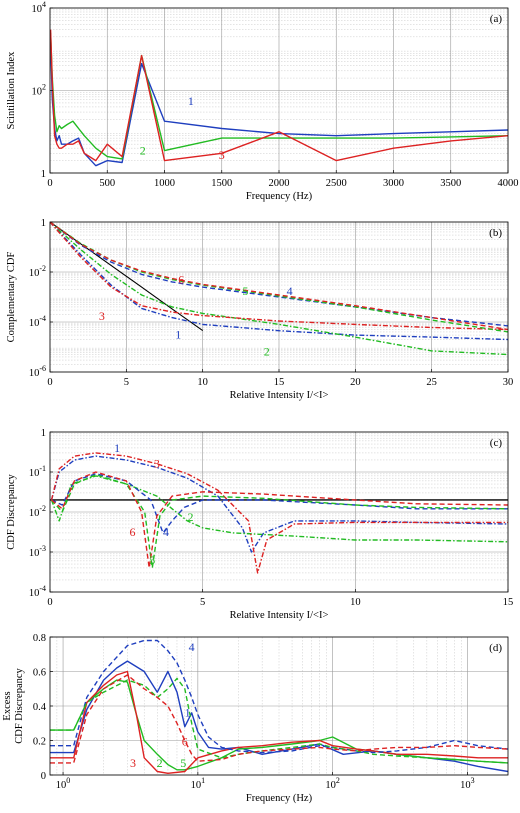 This screenshot has width=520, height=813. What do you see at coordinates (467, 783) in the screenshot?
I see `x-tick-label: 10³` at bounding box center [467, 783].